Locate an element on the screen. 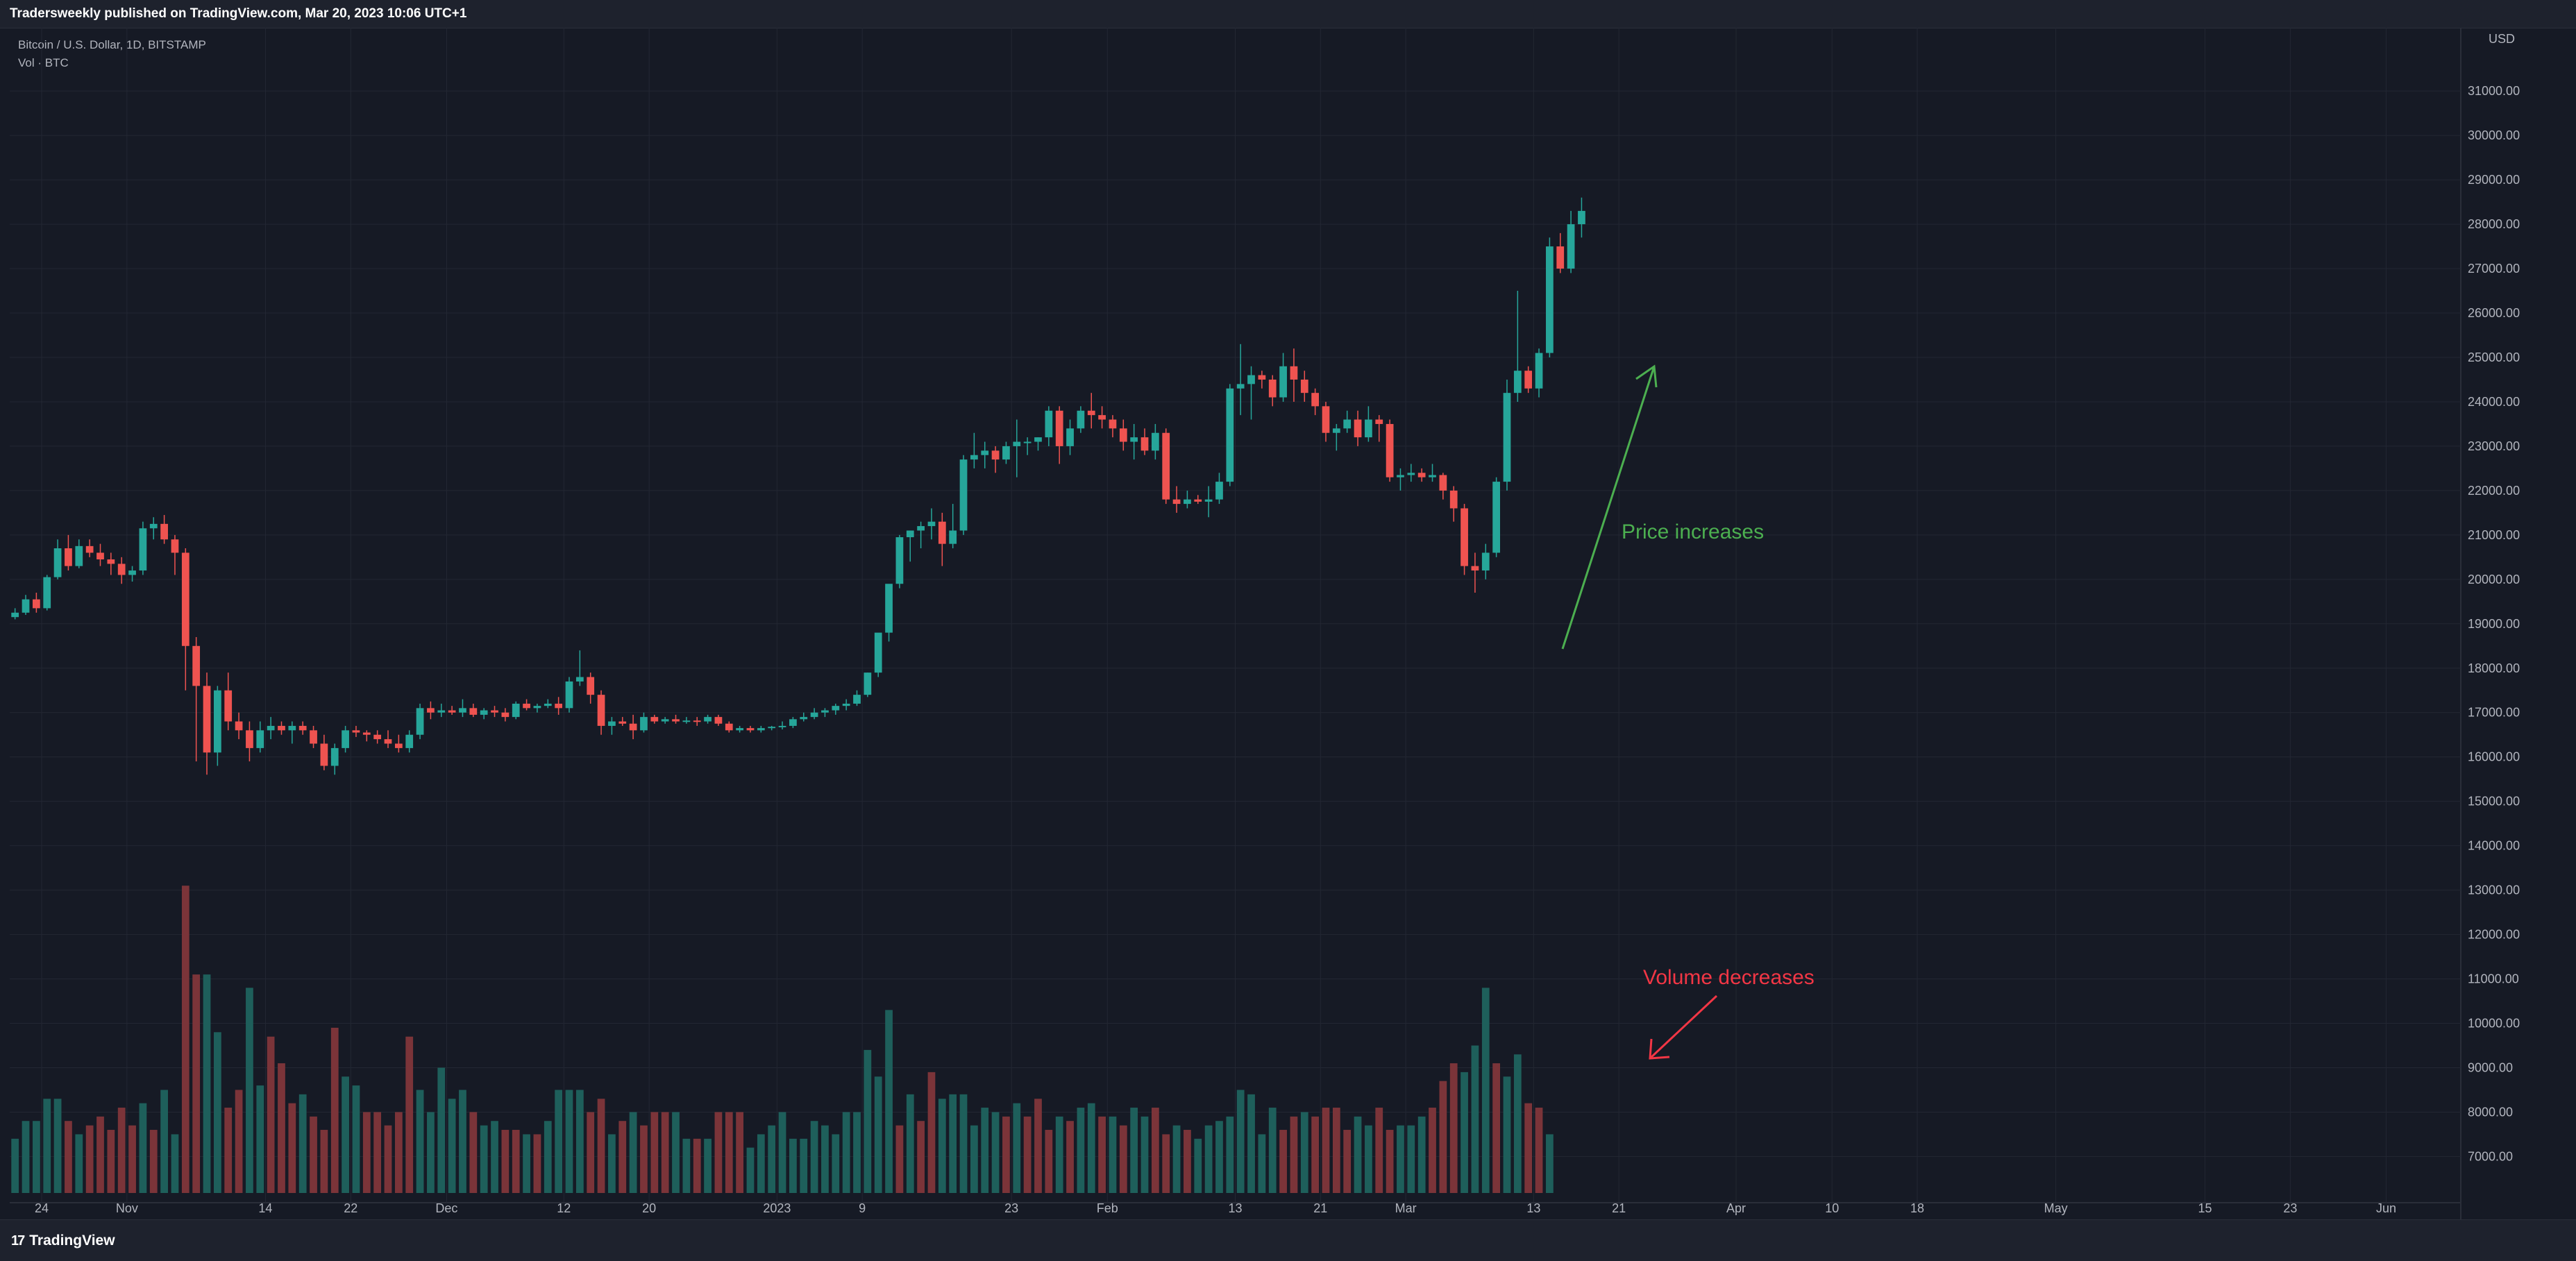 The height and width of the screenshot is (1261, 2576). y-tick-label: 22000.00 is located at coordinates (2494, 491).